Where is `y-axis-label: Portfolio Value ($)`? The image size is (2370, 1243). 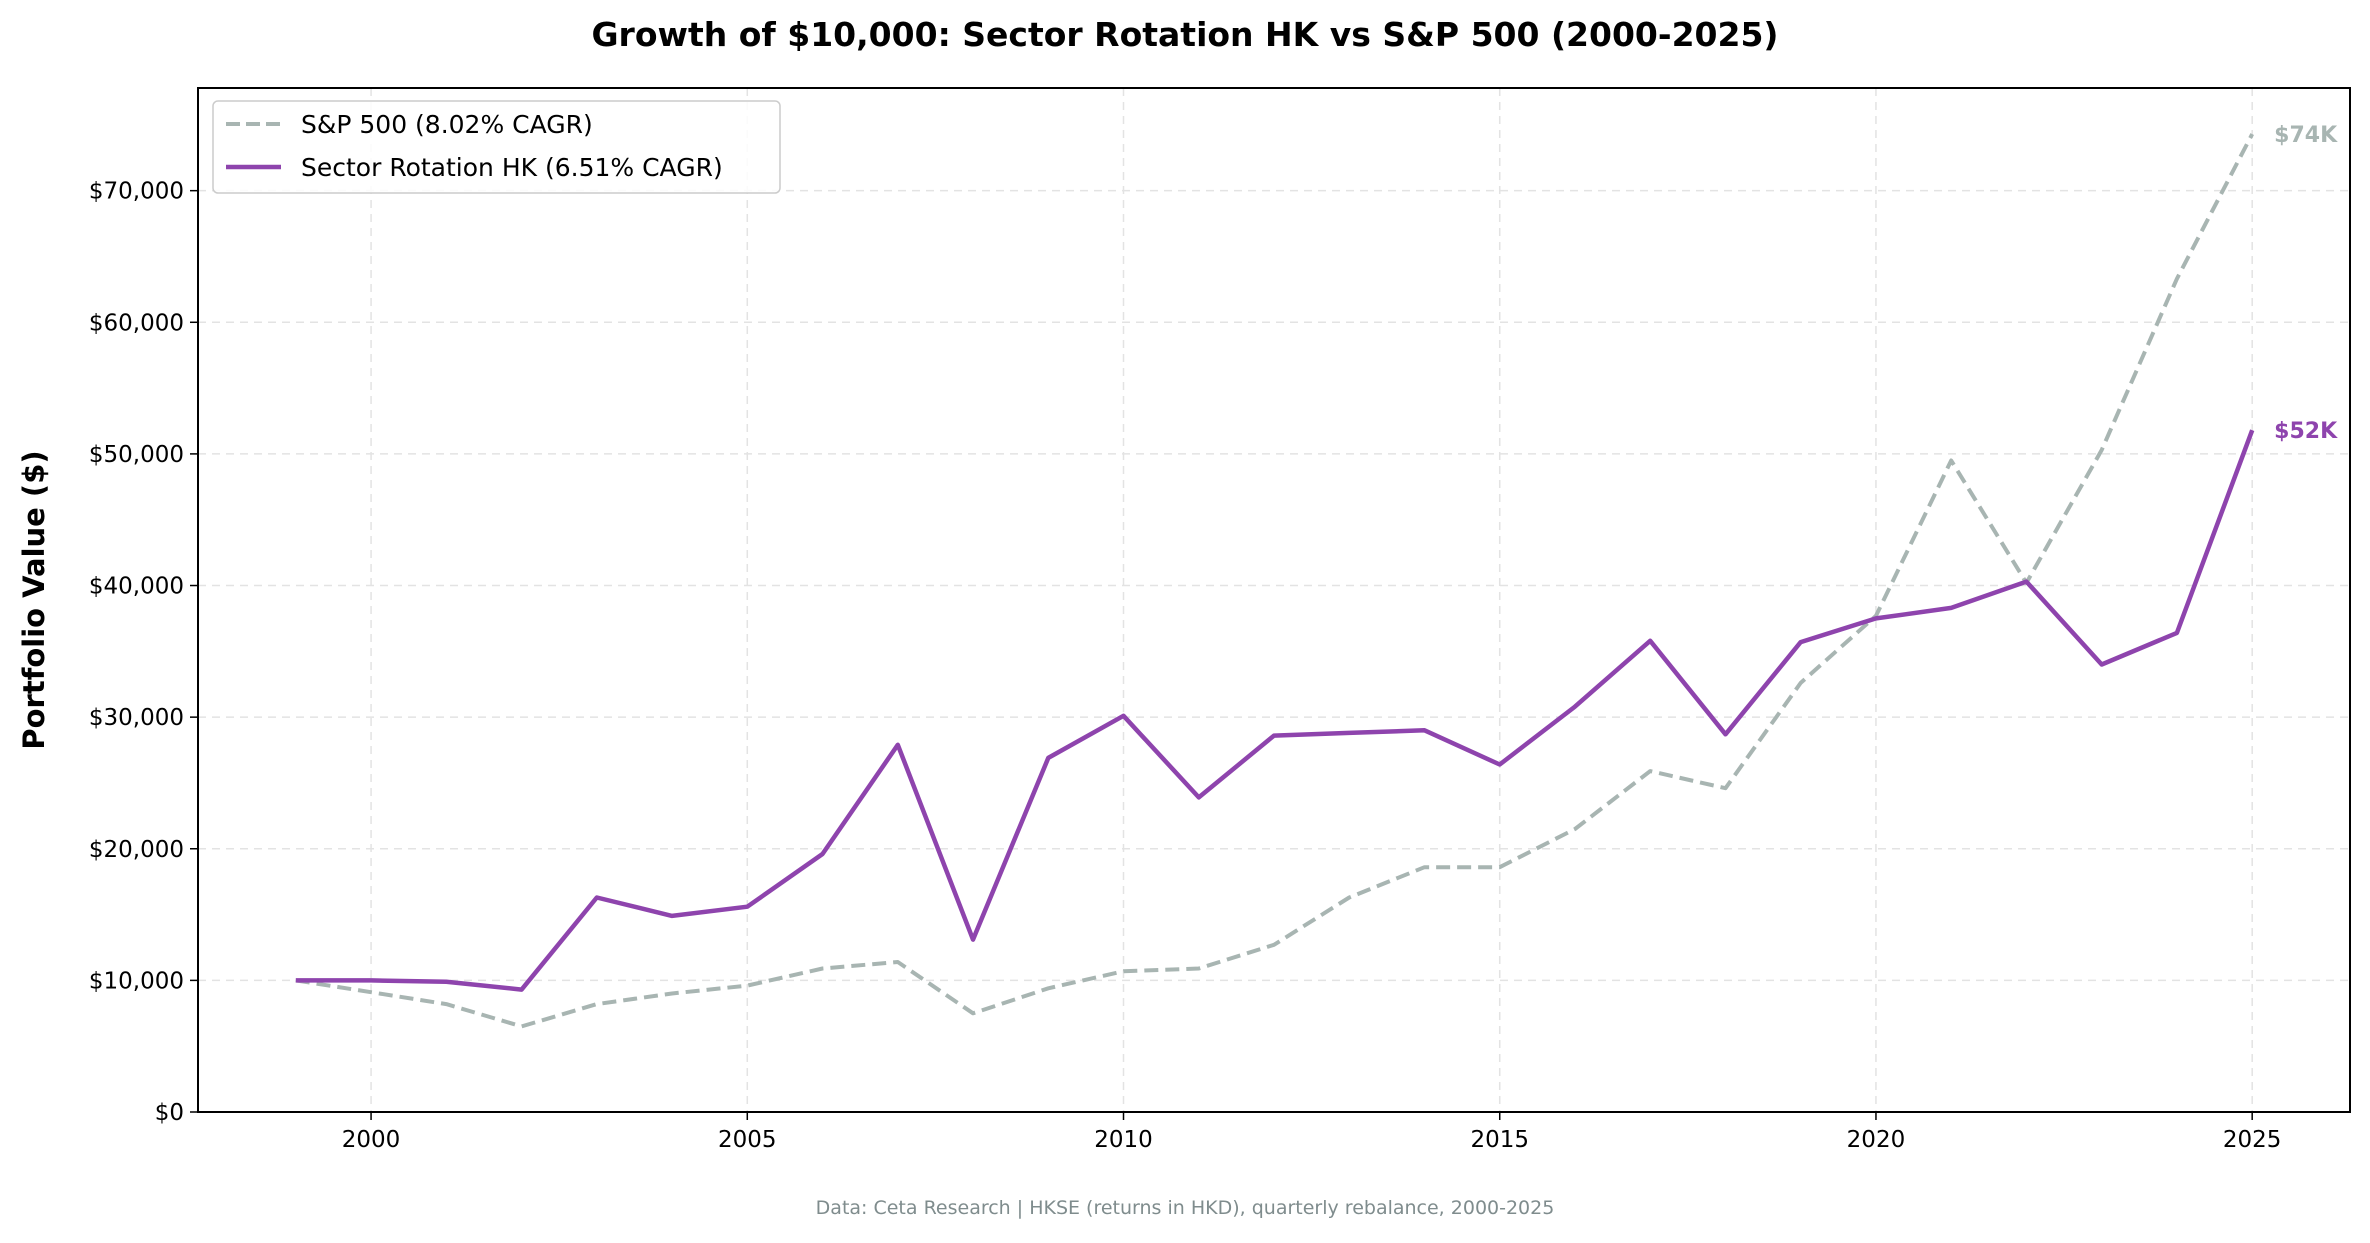
y-axis-label: Portfolio Value ($) is located at coordinates (34, 599).